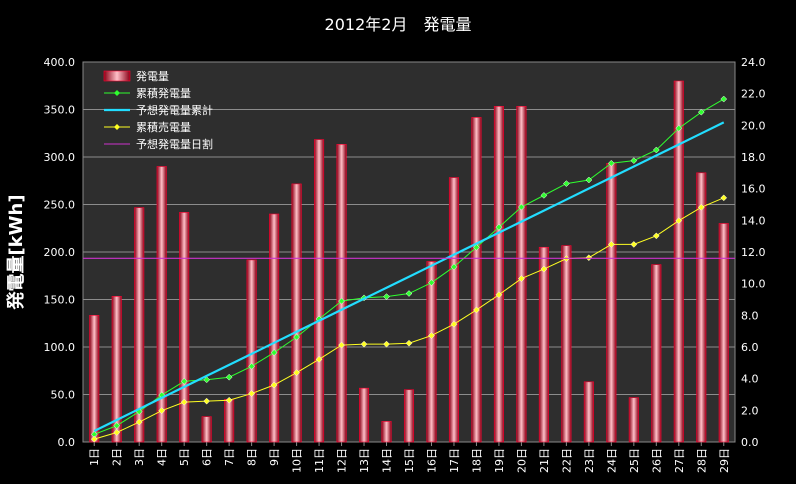  Describe the element at coordinates (753, 94) in the screenshot. I see `y2-tick-label: 22.0` at that location.